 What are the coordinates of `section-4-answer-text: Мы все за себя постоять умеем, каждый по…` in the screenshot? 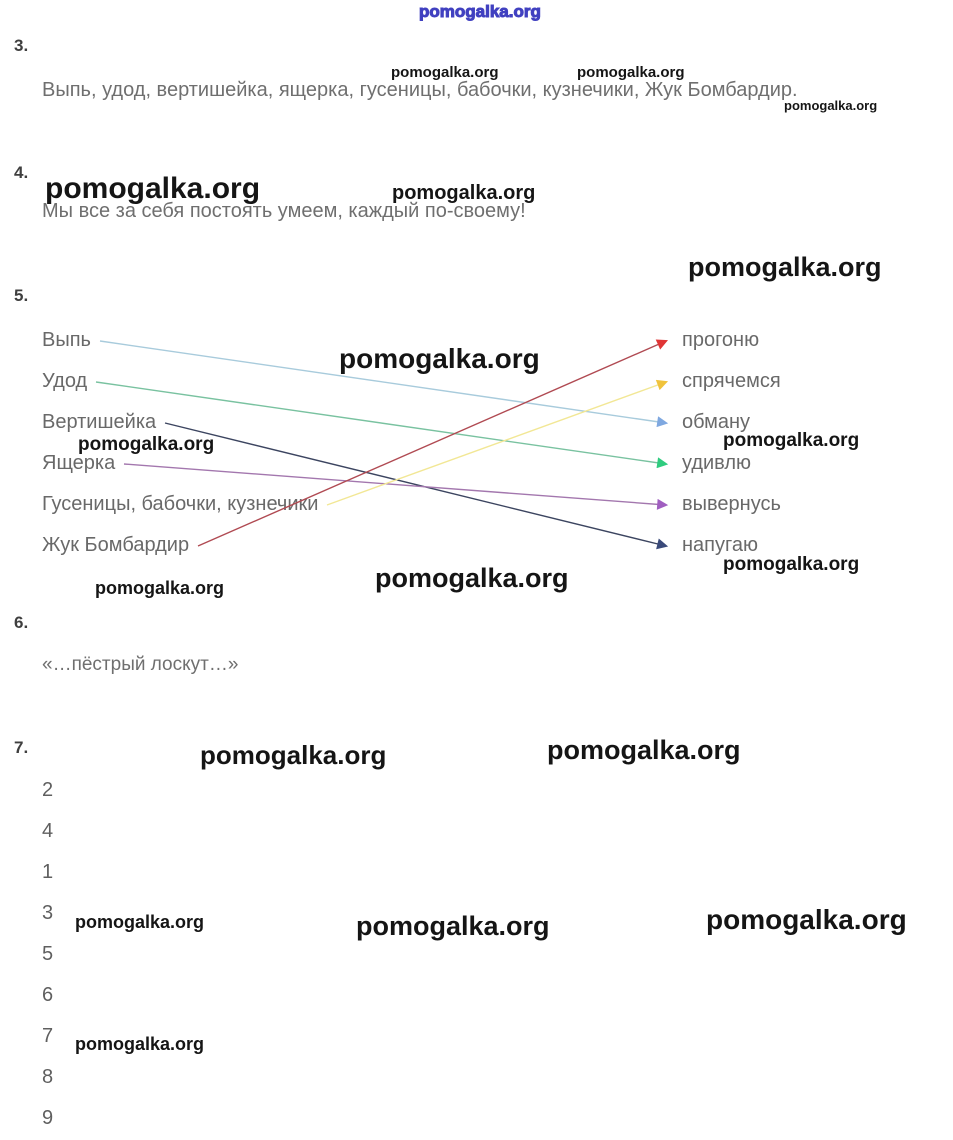 It's located at (284, 211).